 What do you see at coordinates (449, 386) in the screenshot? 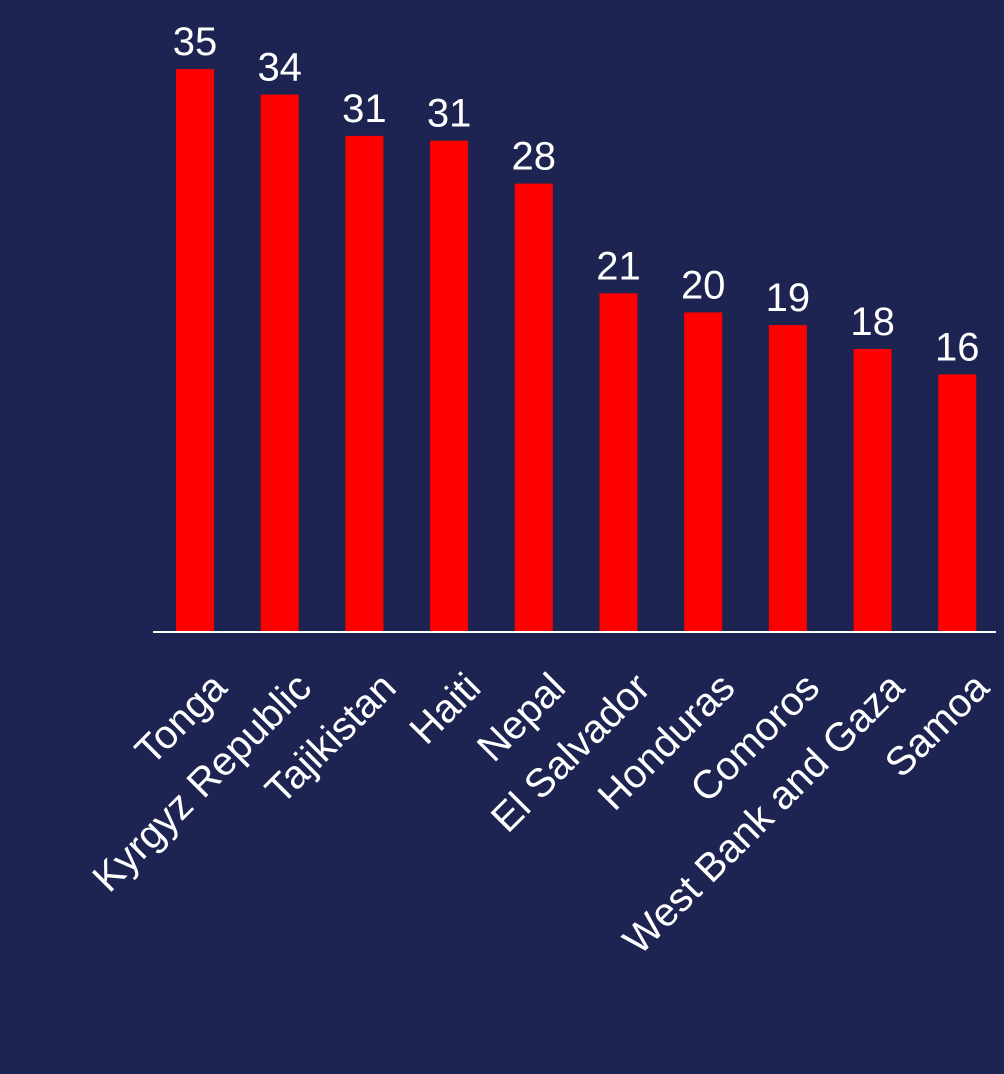
I see `bar-haiti` at bounding box center [449, 386].